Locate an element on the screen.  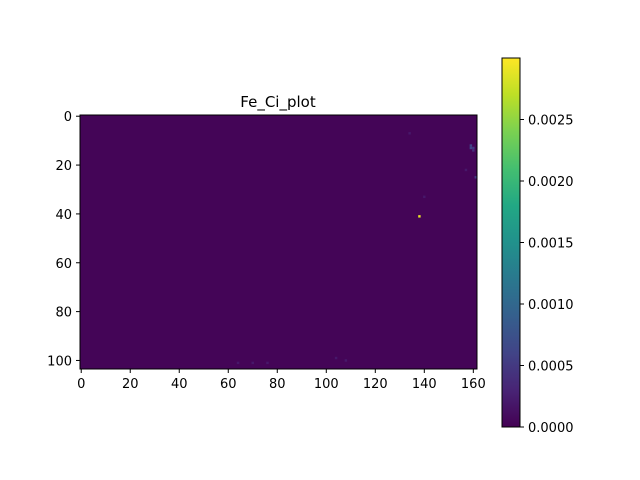
colorbar-gradient is located at coordinates (511, 242).